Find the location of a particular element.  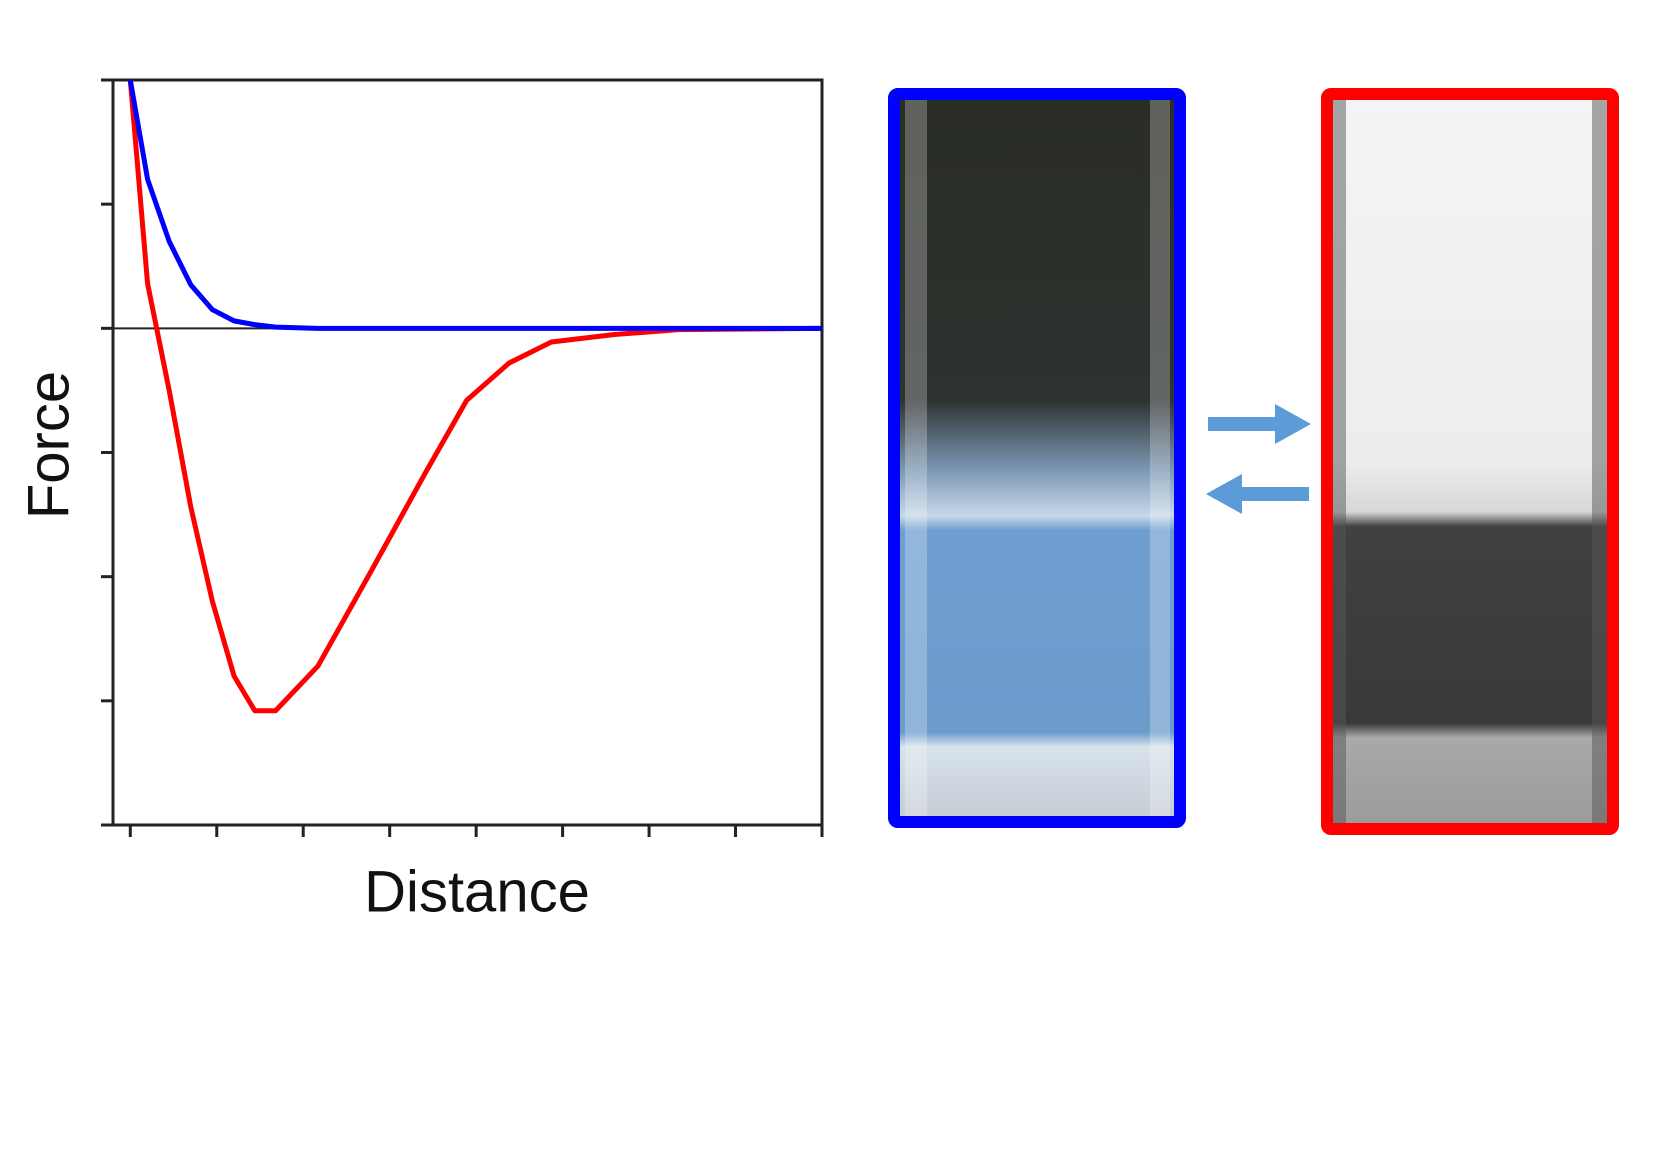

cuvette-blue is located at coordinates (1037, 458).